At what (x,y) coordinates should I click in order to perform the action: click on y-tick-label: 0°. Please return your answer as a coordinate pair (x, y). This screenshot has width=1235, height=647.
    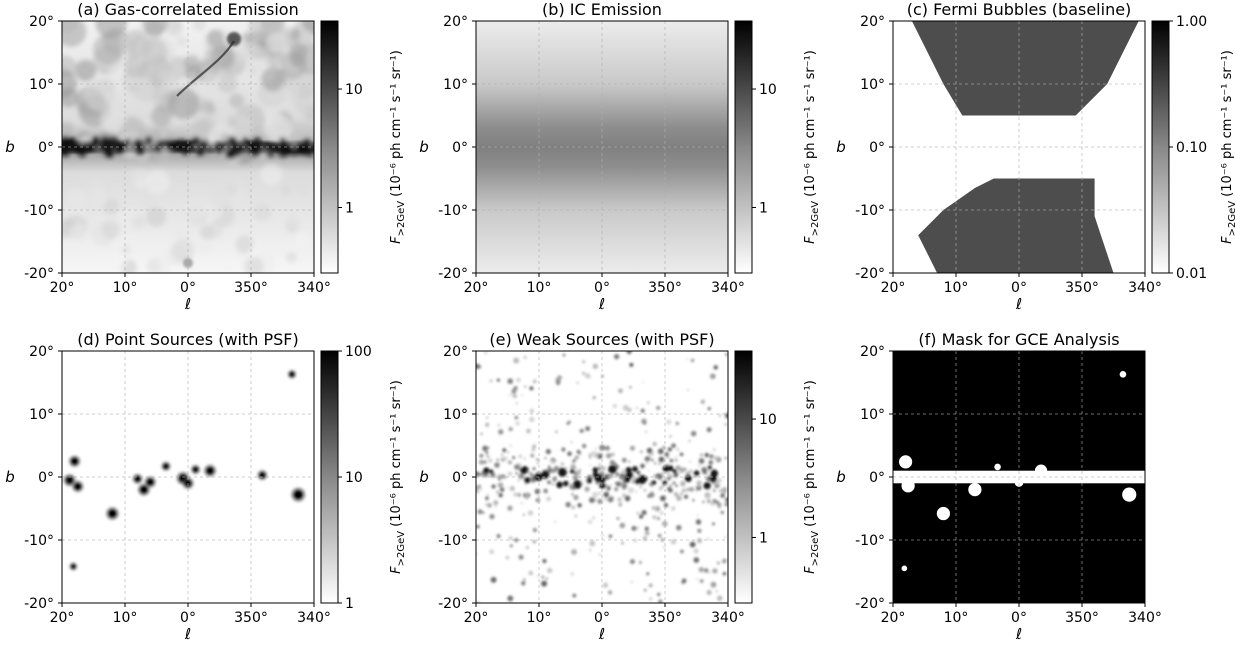
    Looking at the image, I should click on (877, 478).